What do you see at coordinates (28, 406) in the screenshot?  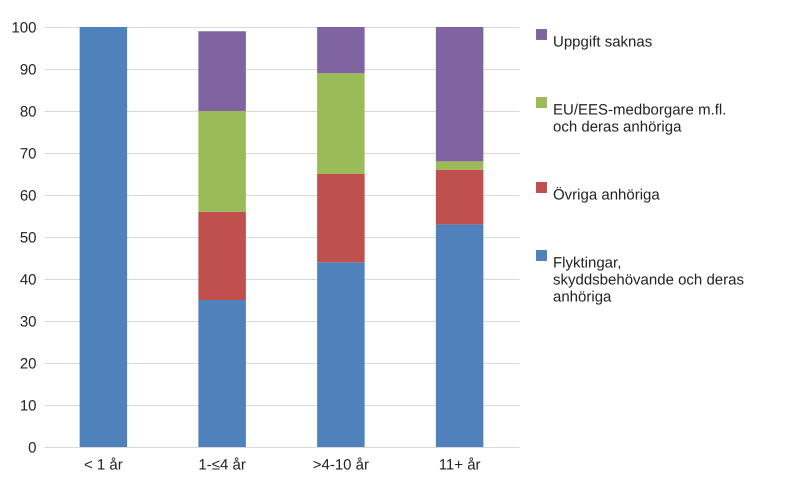 I see `y-tick-label: 10` at bounding box center [28, 406].